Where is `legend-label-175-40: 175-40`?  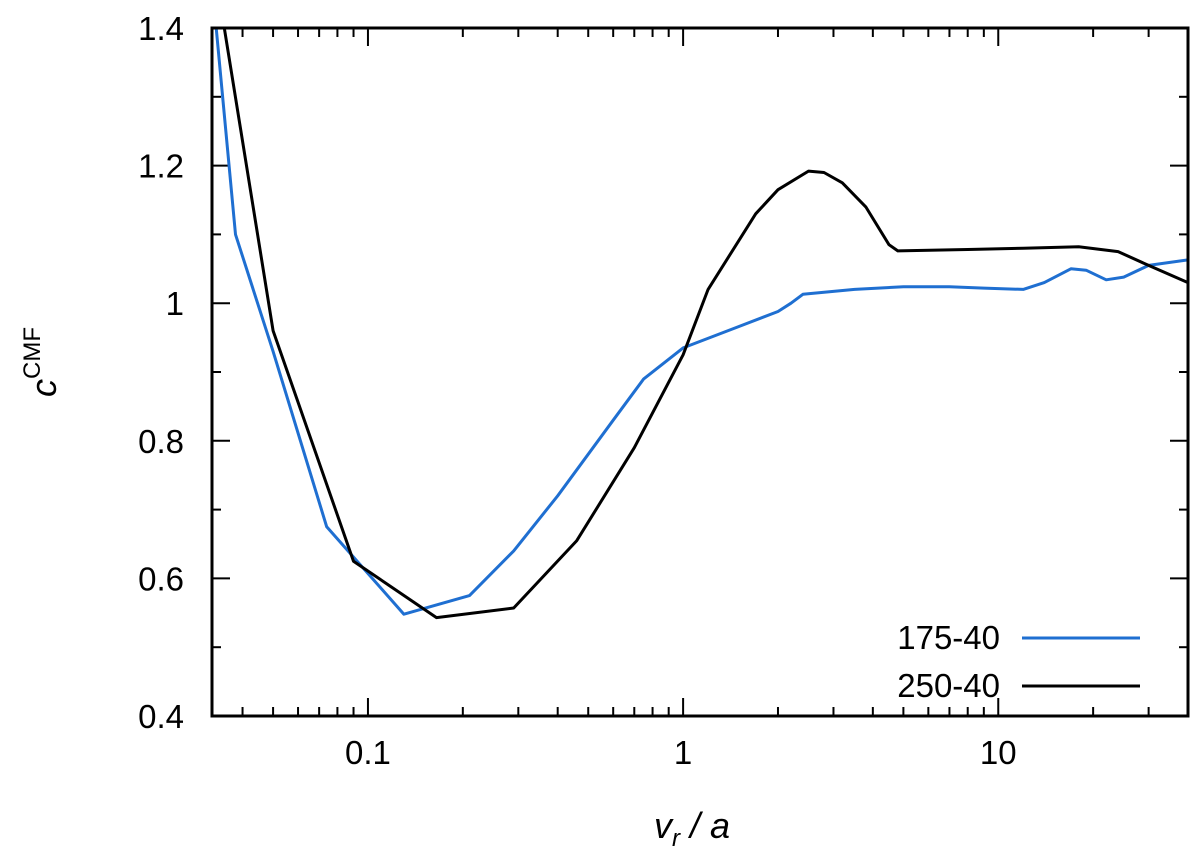 legend-label-175-40: 175-40 is located at coordinates (948, 637).